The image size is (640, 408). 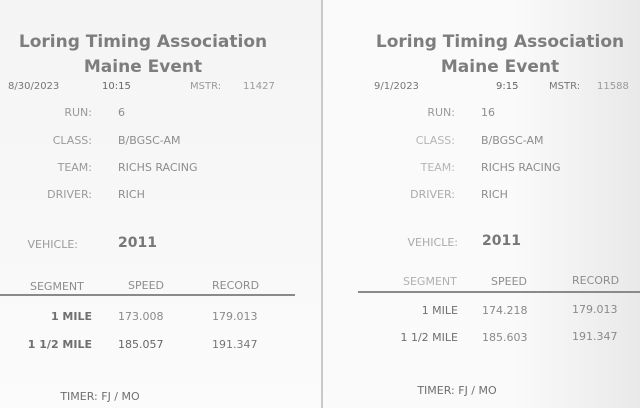 I want to click on speed-value: 174.218, so click(x=505, y=310).